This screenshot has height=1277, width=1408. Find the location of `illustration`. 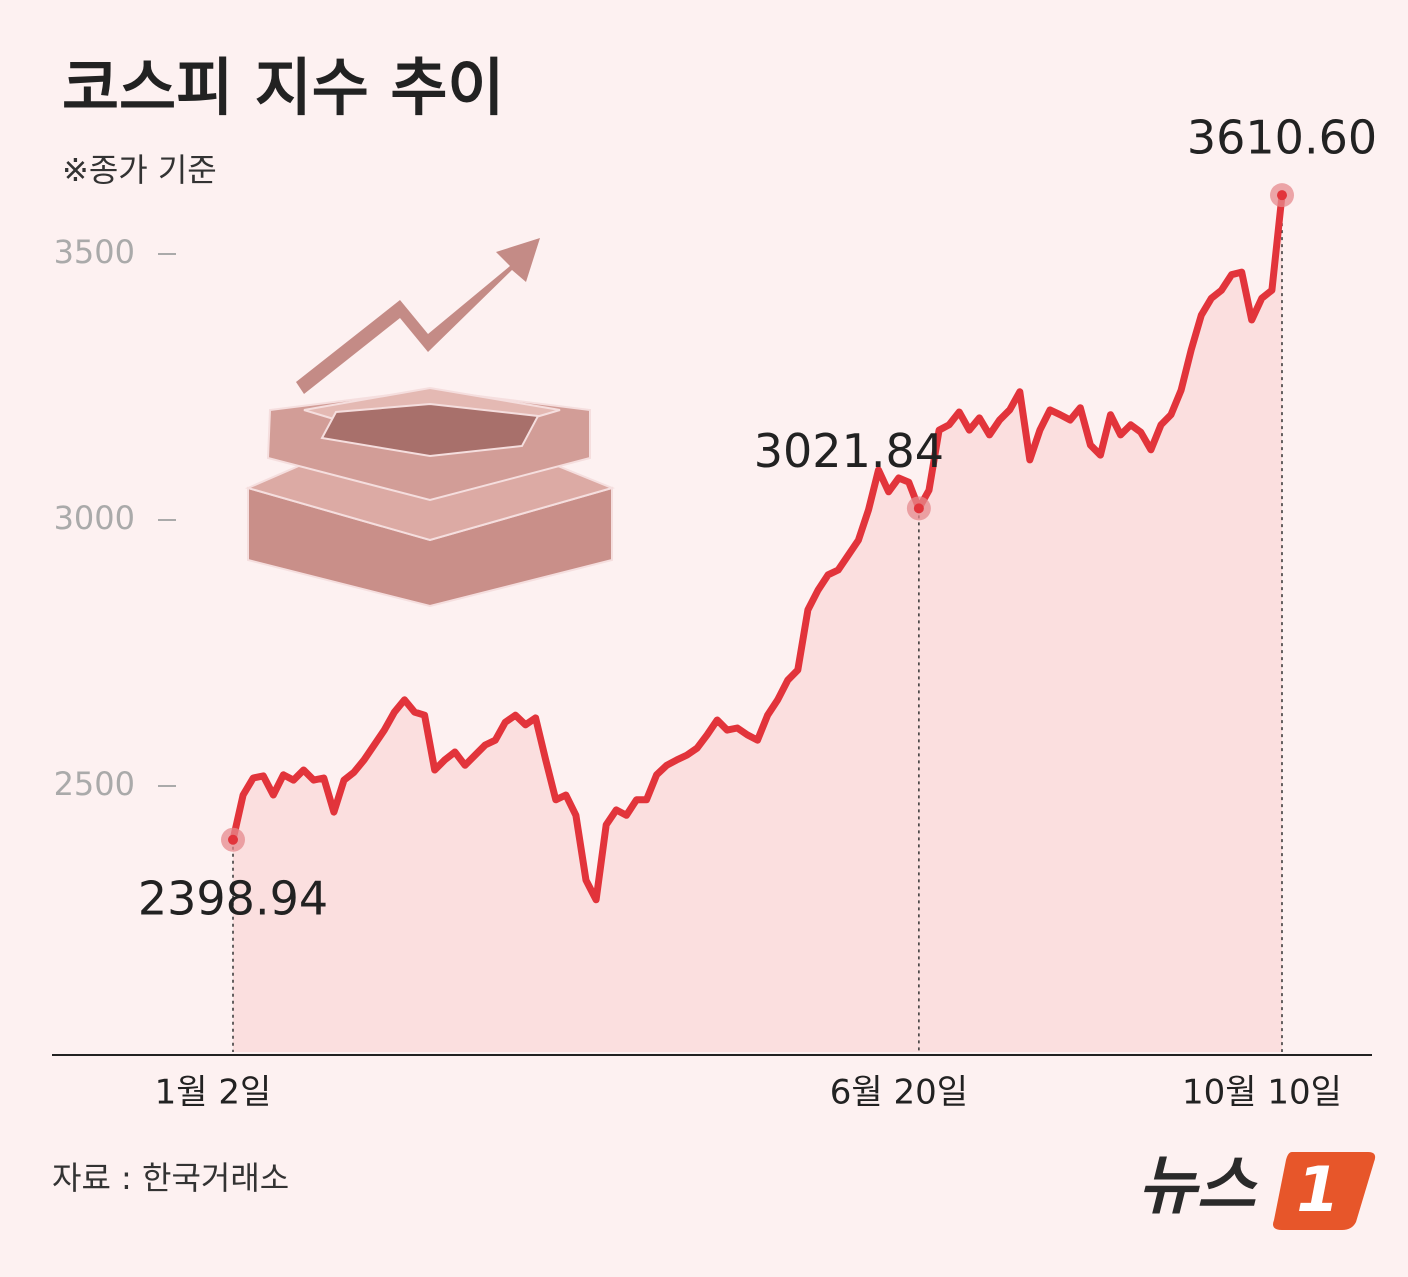

illustration is located at coordinates (430, 423).